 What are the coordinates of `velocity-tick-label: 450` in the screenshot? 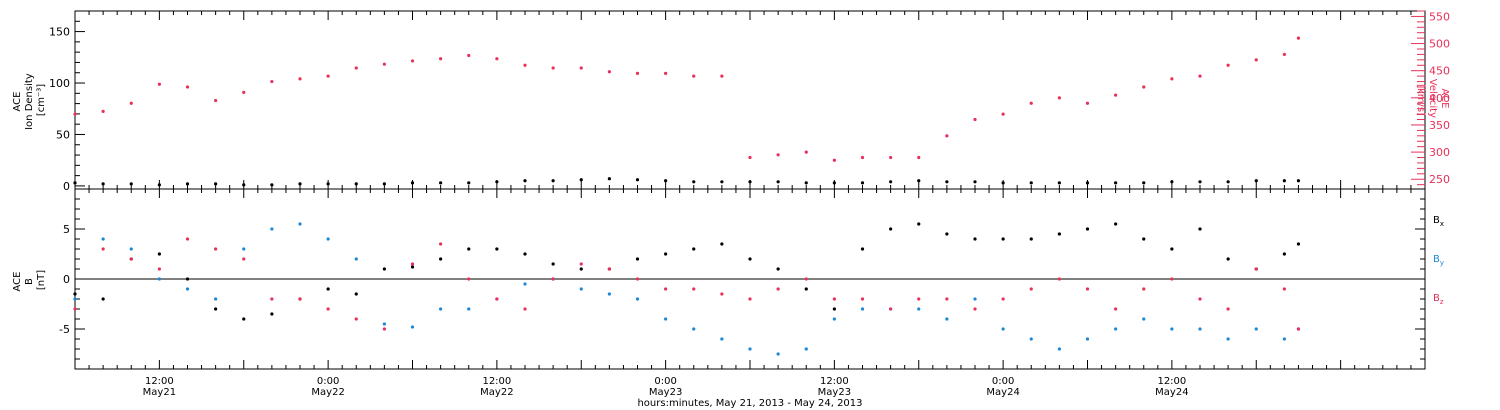 It's located at (1439, 71).